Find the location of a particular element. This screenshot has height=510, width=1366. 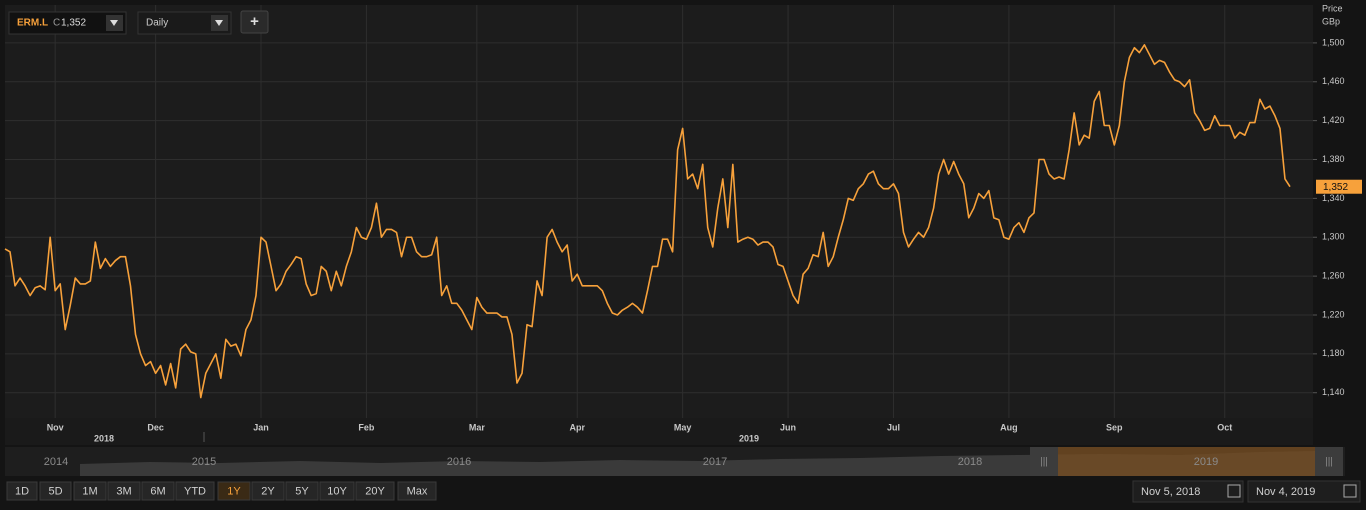

range-button-label: 5Y is located at coordinates (302, 491).